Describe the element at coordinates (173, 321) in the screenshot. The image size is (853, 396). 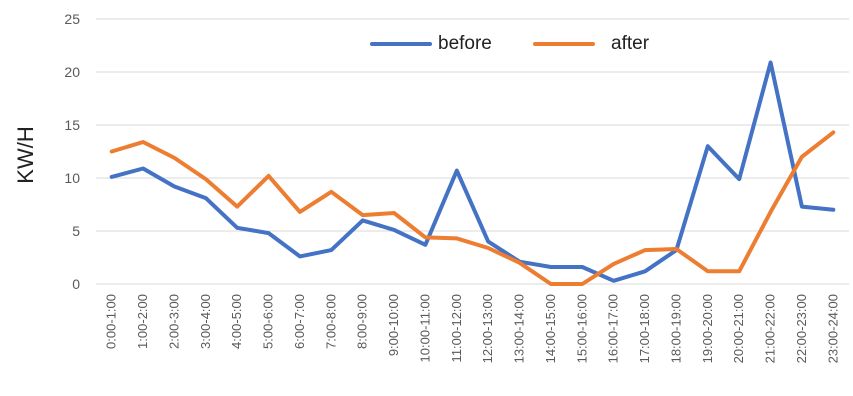
I see `x-tick-label: 2:00-3:00` at that location.